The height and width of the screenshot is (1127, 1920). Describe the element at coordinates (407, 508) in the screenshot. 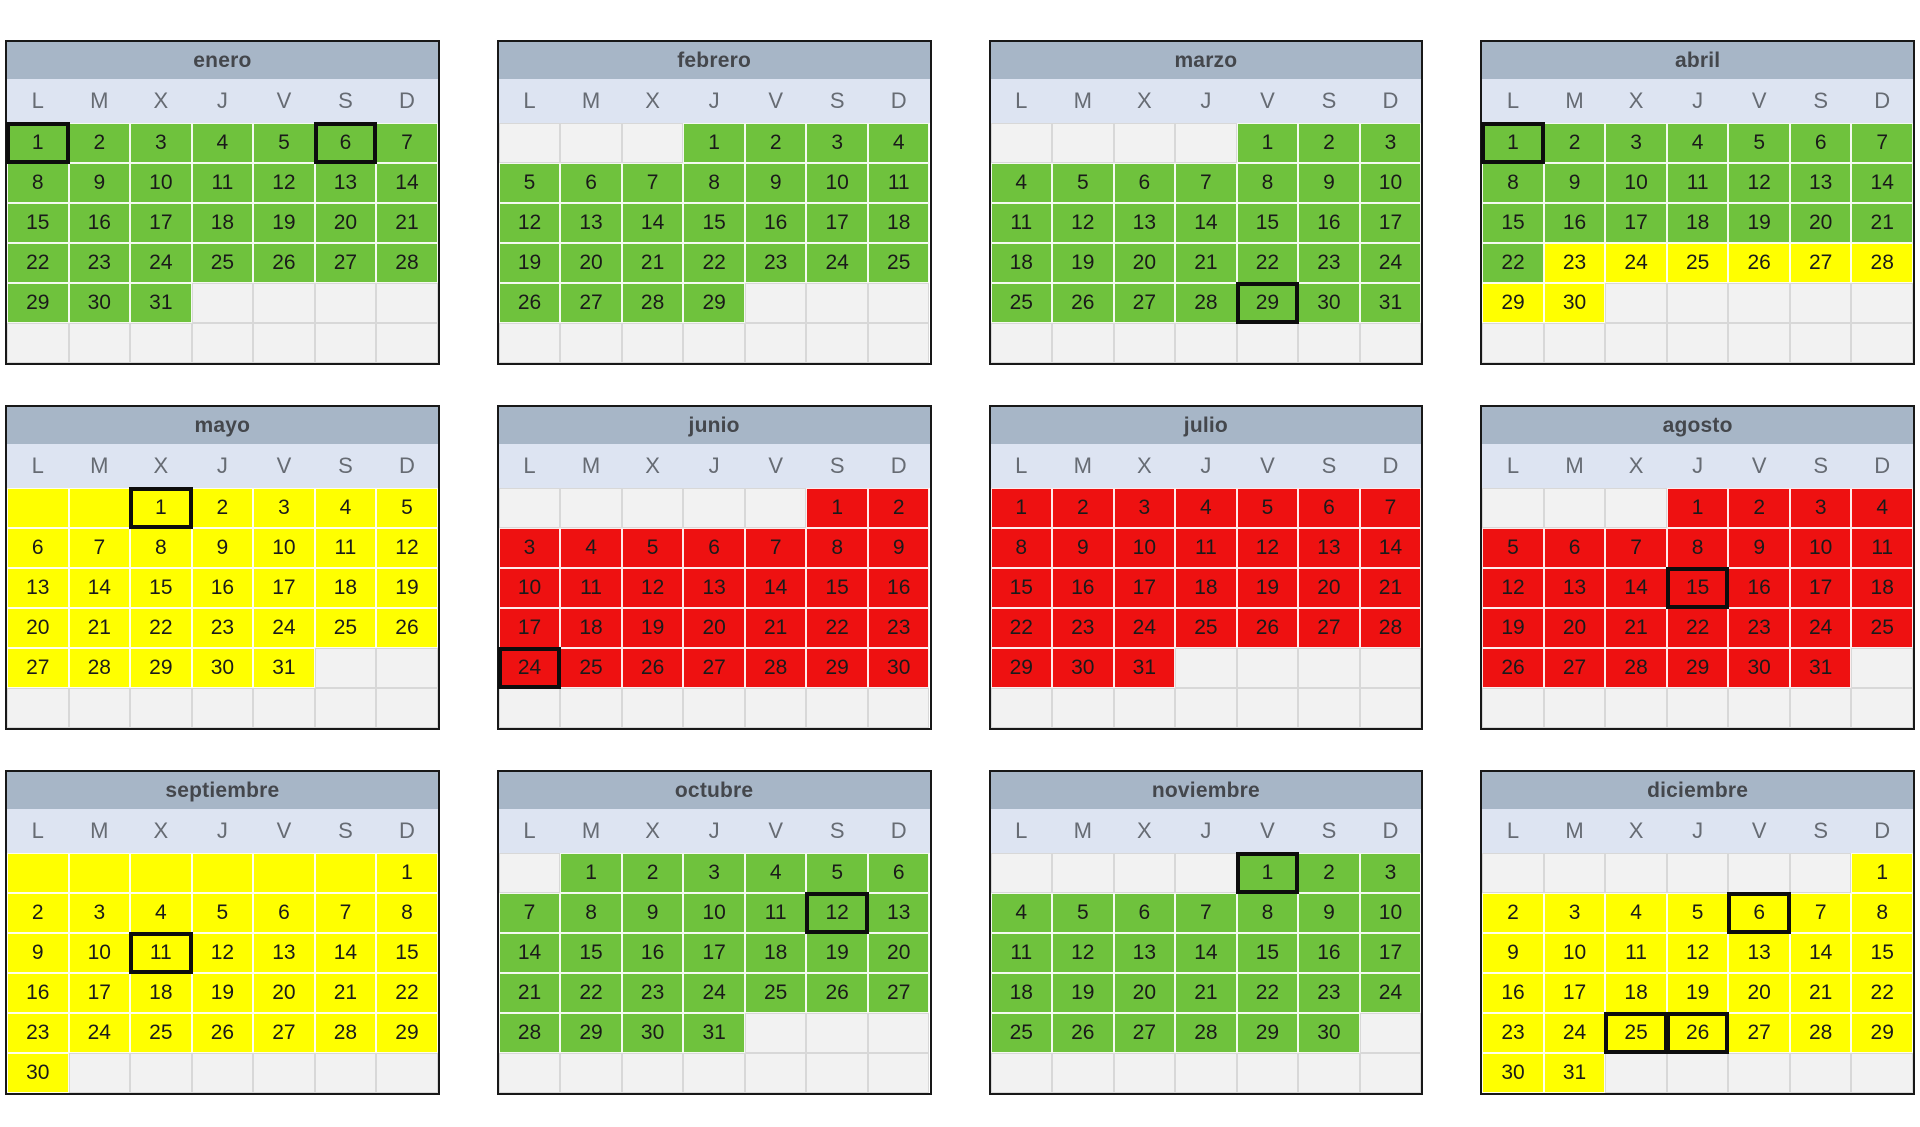

I see `day-cell-mayo-5: 5` at that location.